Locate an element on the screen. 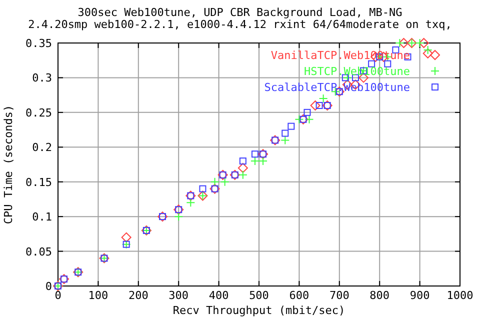 This screenshot has height=320, width=480. x-tick-label: 300 is located at coordinates (178, 295).